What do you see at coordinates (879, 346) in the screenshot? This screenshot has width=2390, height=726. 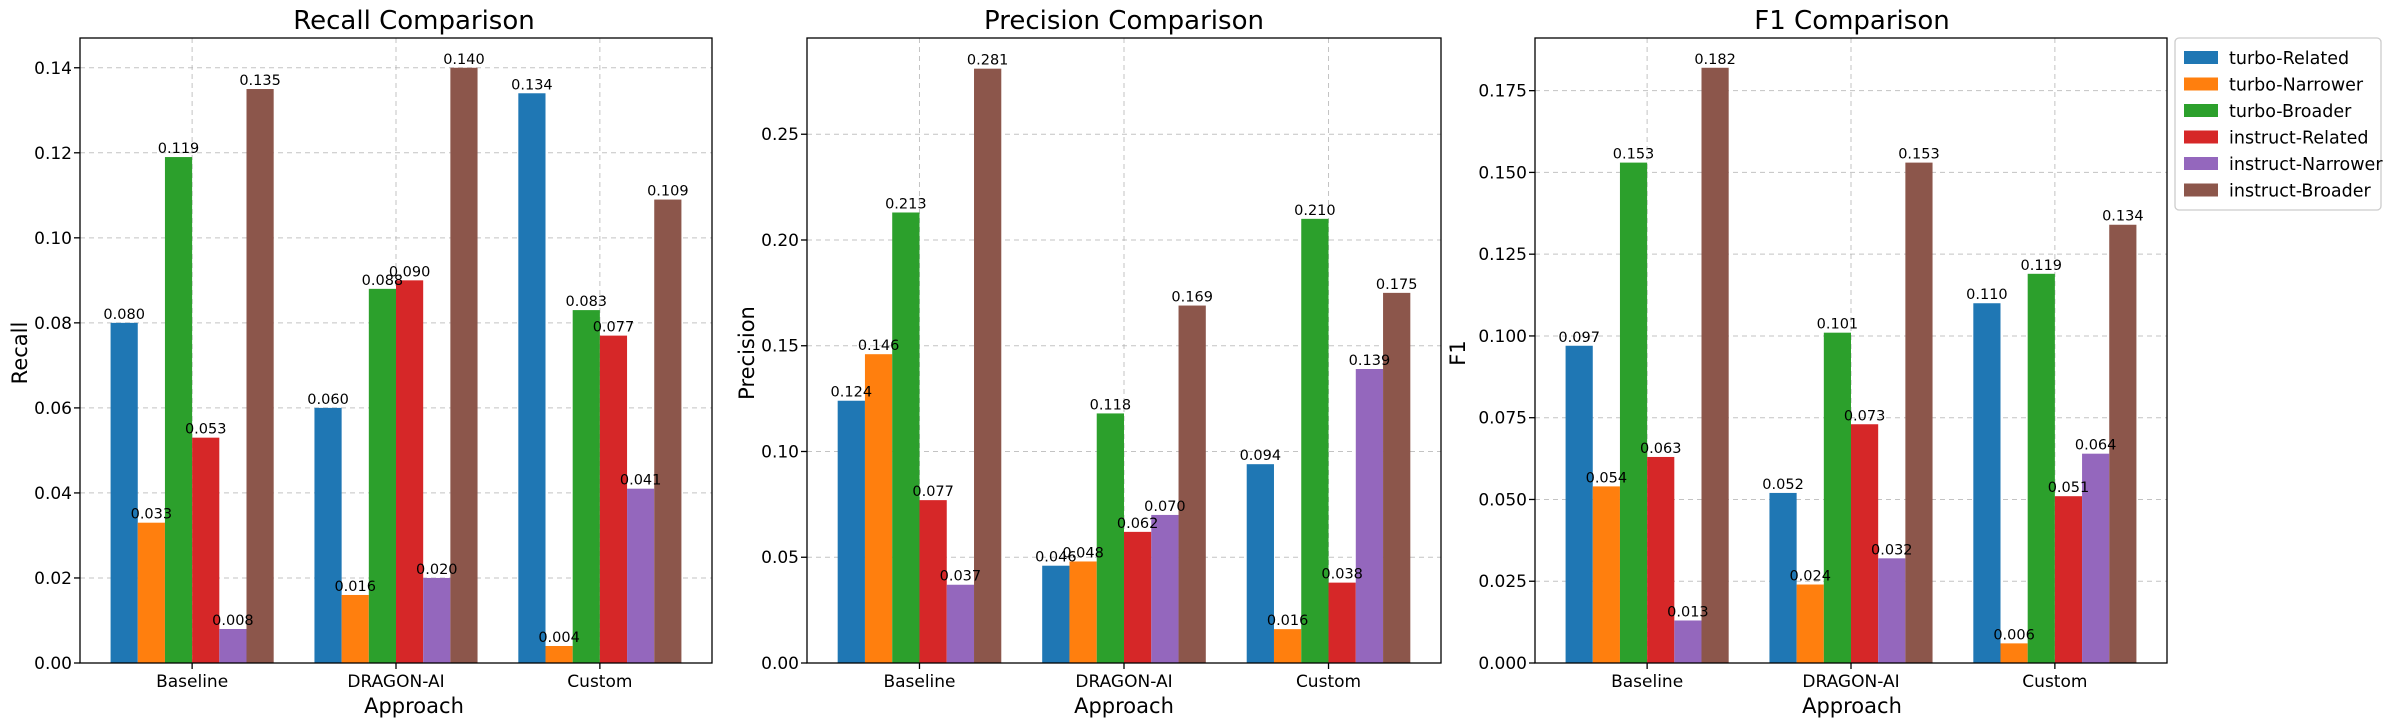 I see `bar-value-label: 0.146` at bounding box center [879, 346].